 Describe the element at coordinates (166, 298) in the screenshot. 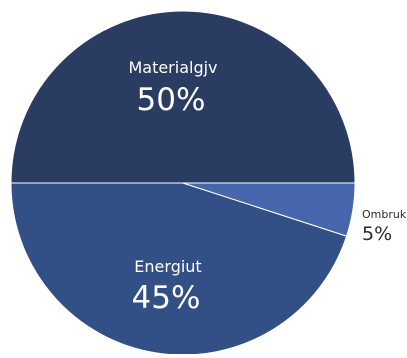

I see `slice-value-energiut: 45%` at that location.